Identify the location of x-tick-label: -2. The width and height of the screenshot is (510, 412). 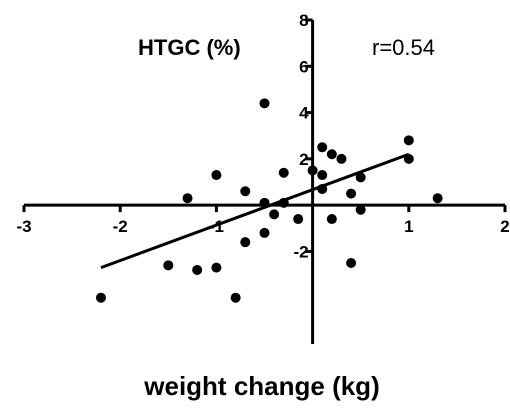
(120, 226).